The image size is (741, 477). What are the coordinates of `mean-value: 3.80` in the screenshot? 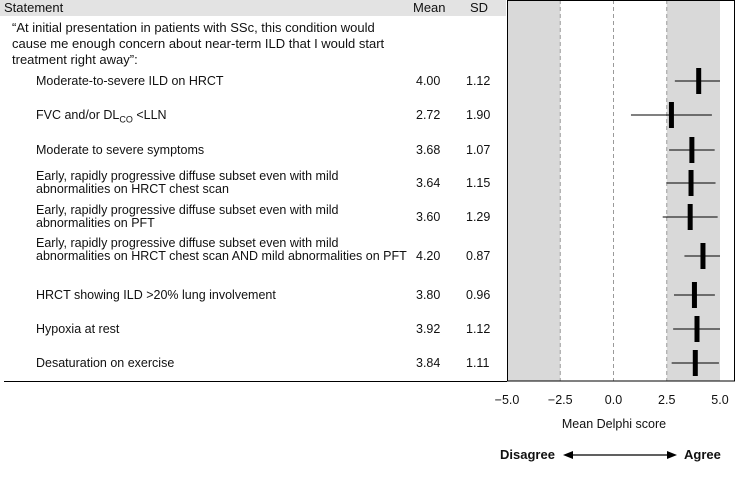 It's located at (428, 295).